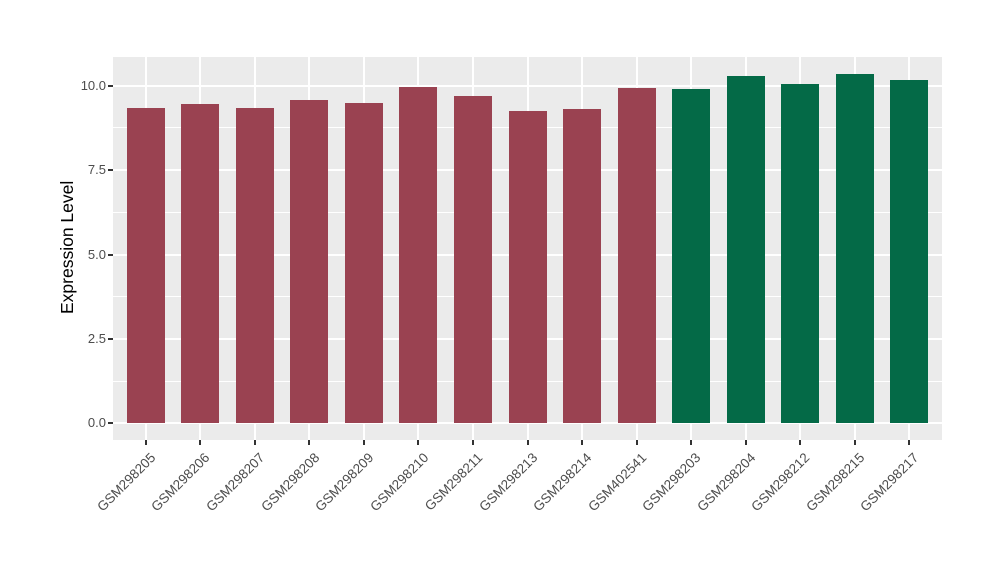  Describe the element at coordinates (363, 263) in the screenshot. I see `bar-GSM298209` at that location.